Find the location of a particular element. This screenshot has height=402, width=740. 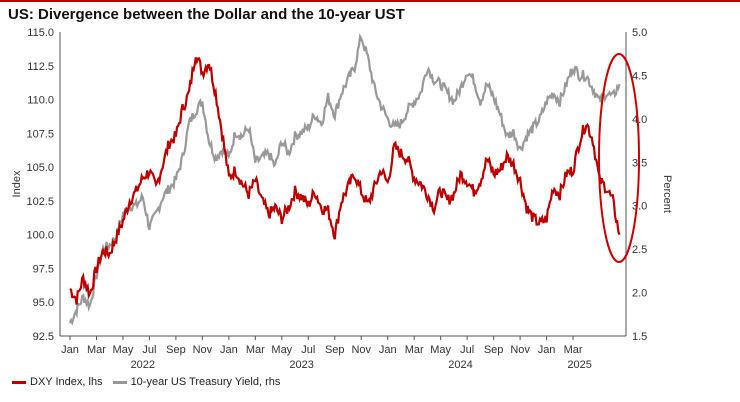

right-tick-label: 4.5 is located at coordinates (639, 76).